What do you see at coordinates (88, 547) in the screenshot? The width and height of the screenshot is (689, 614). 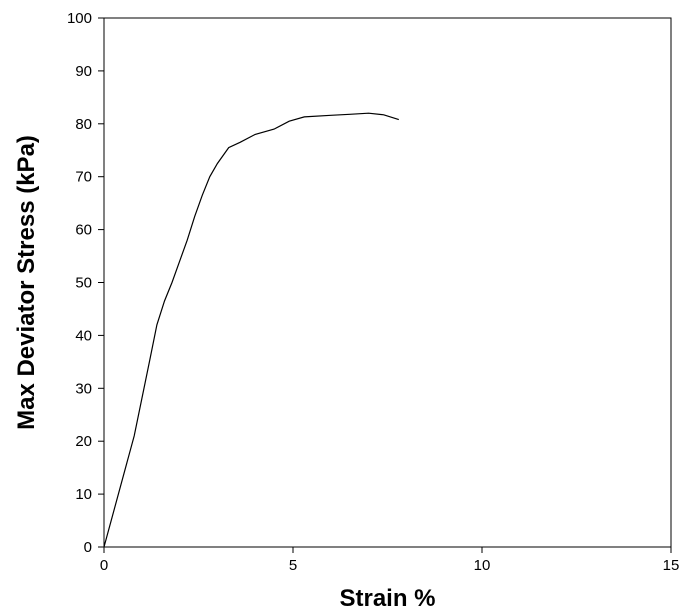 I see `y-tick-label: 0` at bounding box center [88, 547].